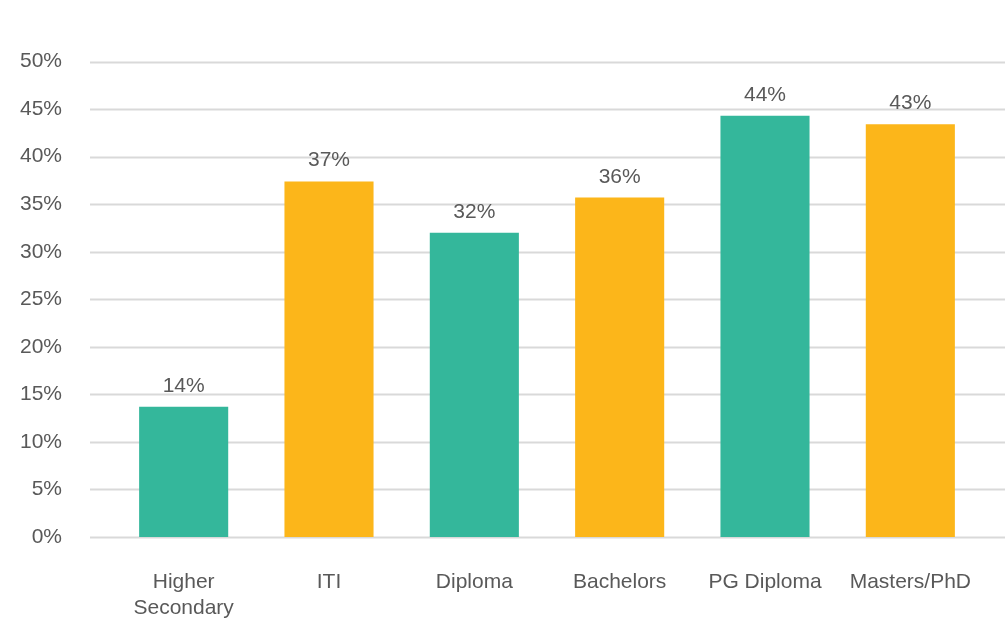 The image size is (1007, 627). I want to click on data-label: 14%, so click(183, 384).